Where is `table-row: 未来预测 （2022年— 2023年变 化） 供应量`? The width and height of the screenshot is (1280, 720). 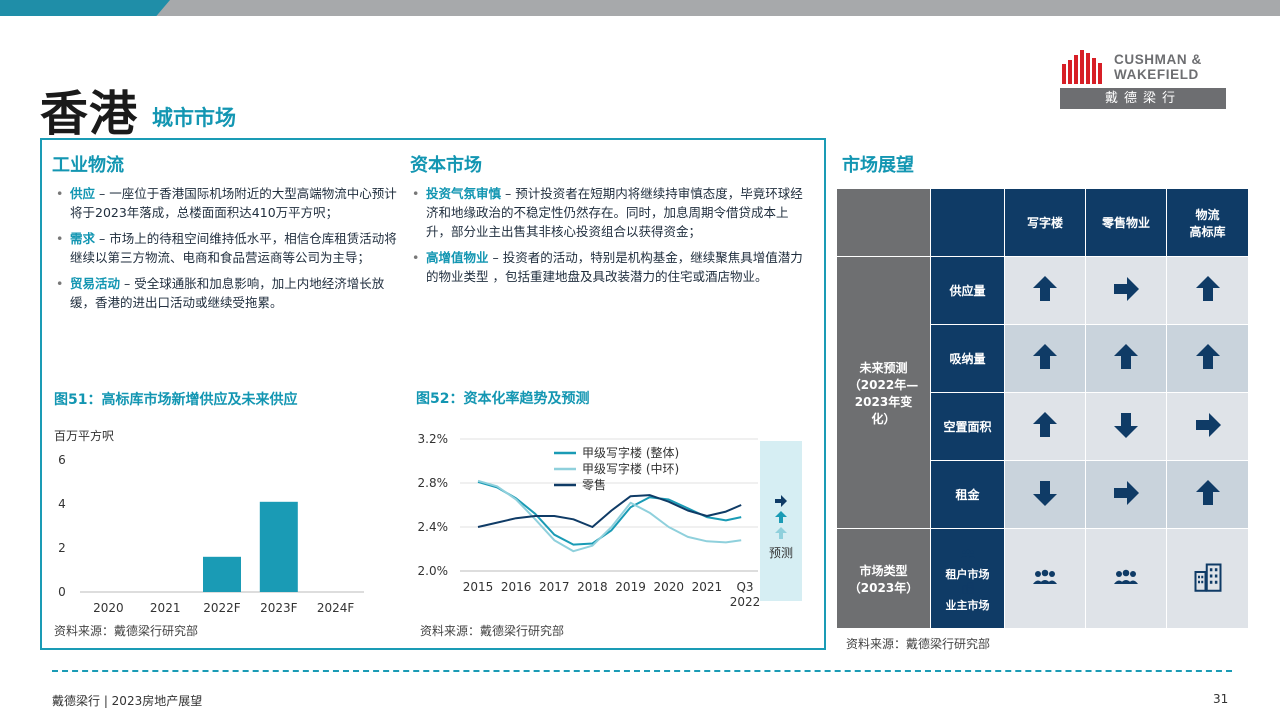
table-row: 未来预测 （2022年— 2023年变 化） 供应量 is located at coordinates (1042, 392).